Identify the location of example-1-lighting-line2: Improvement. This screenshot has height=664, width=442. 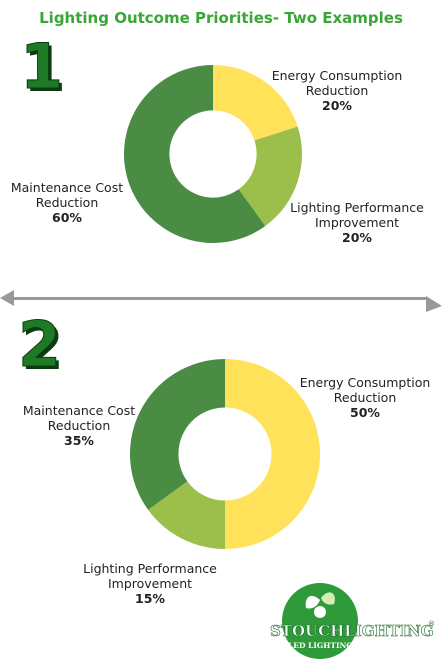
(357, 222).